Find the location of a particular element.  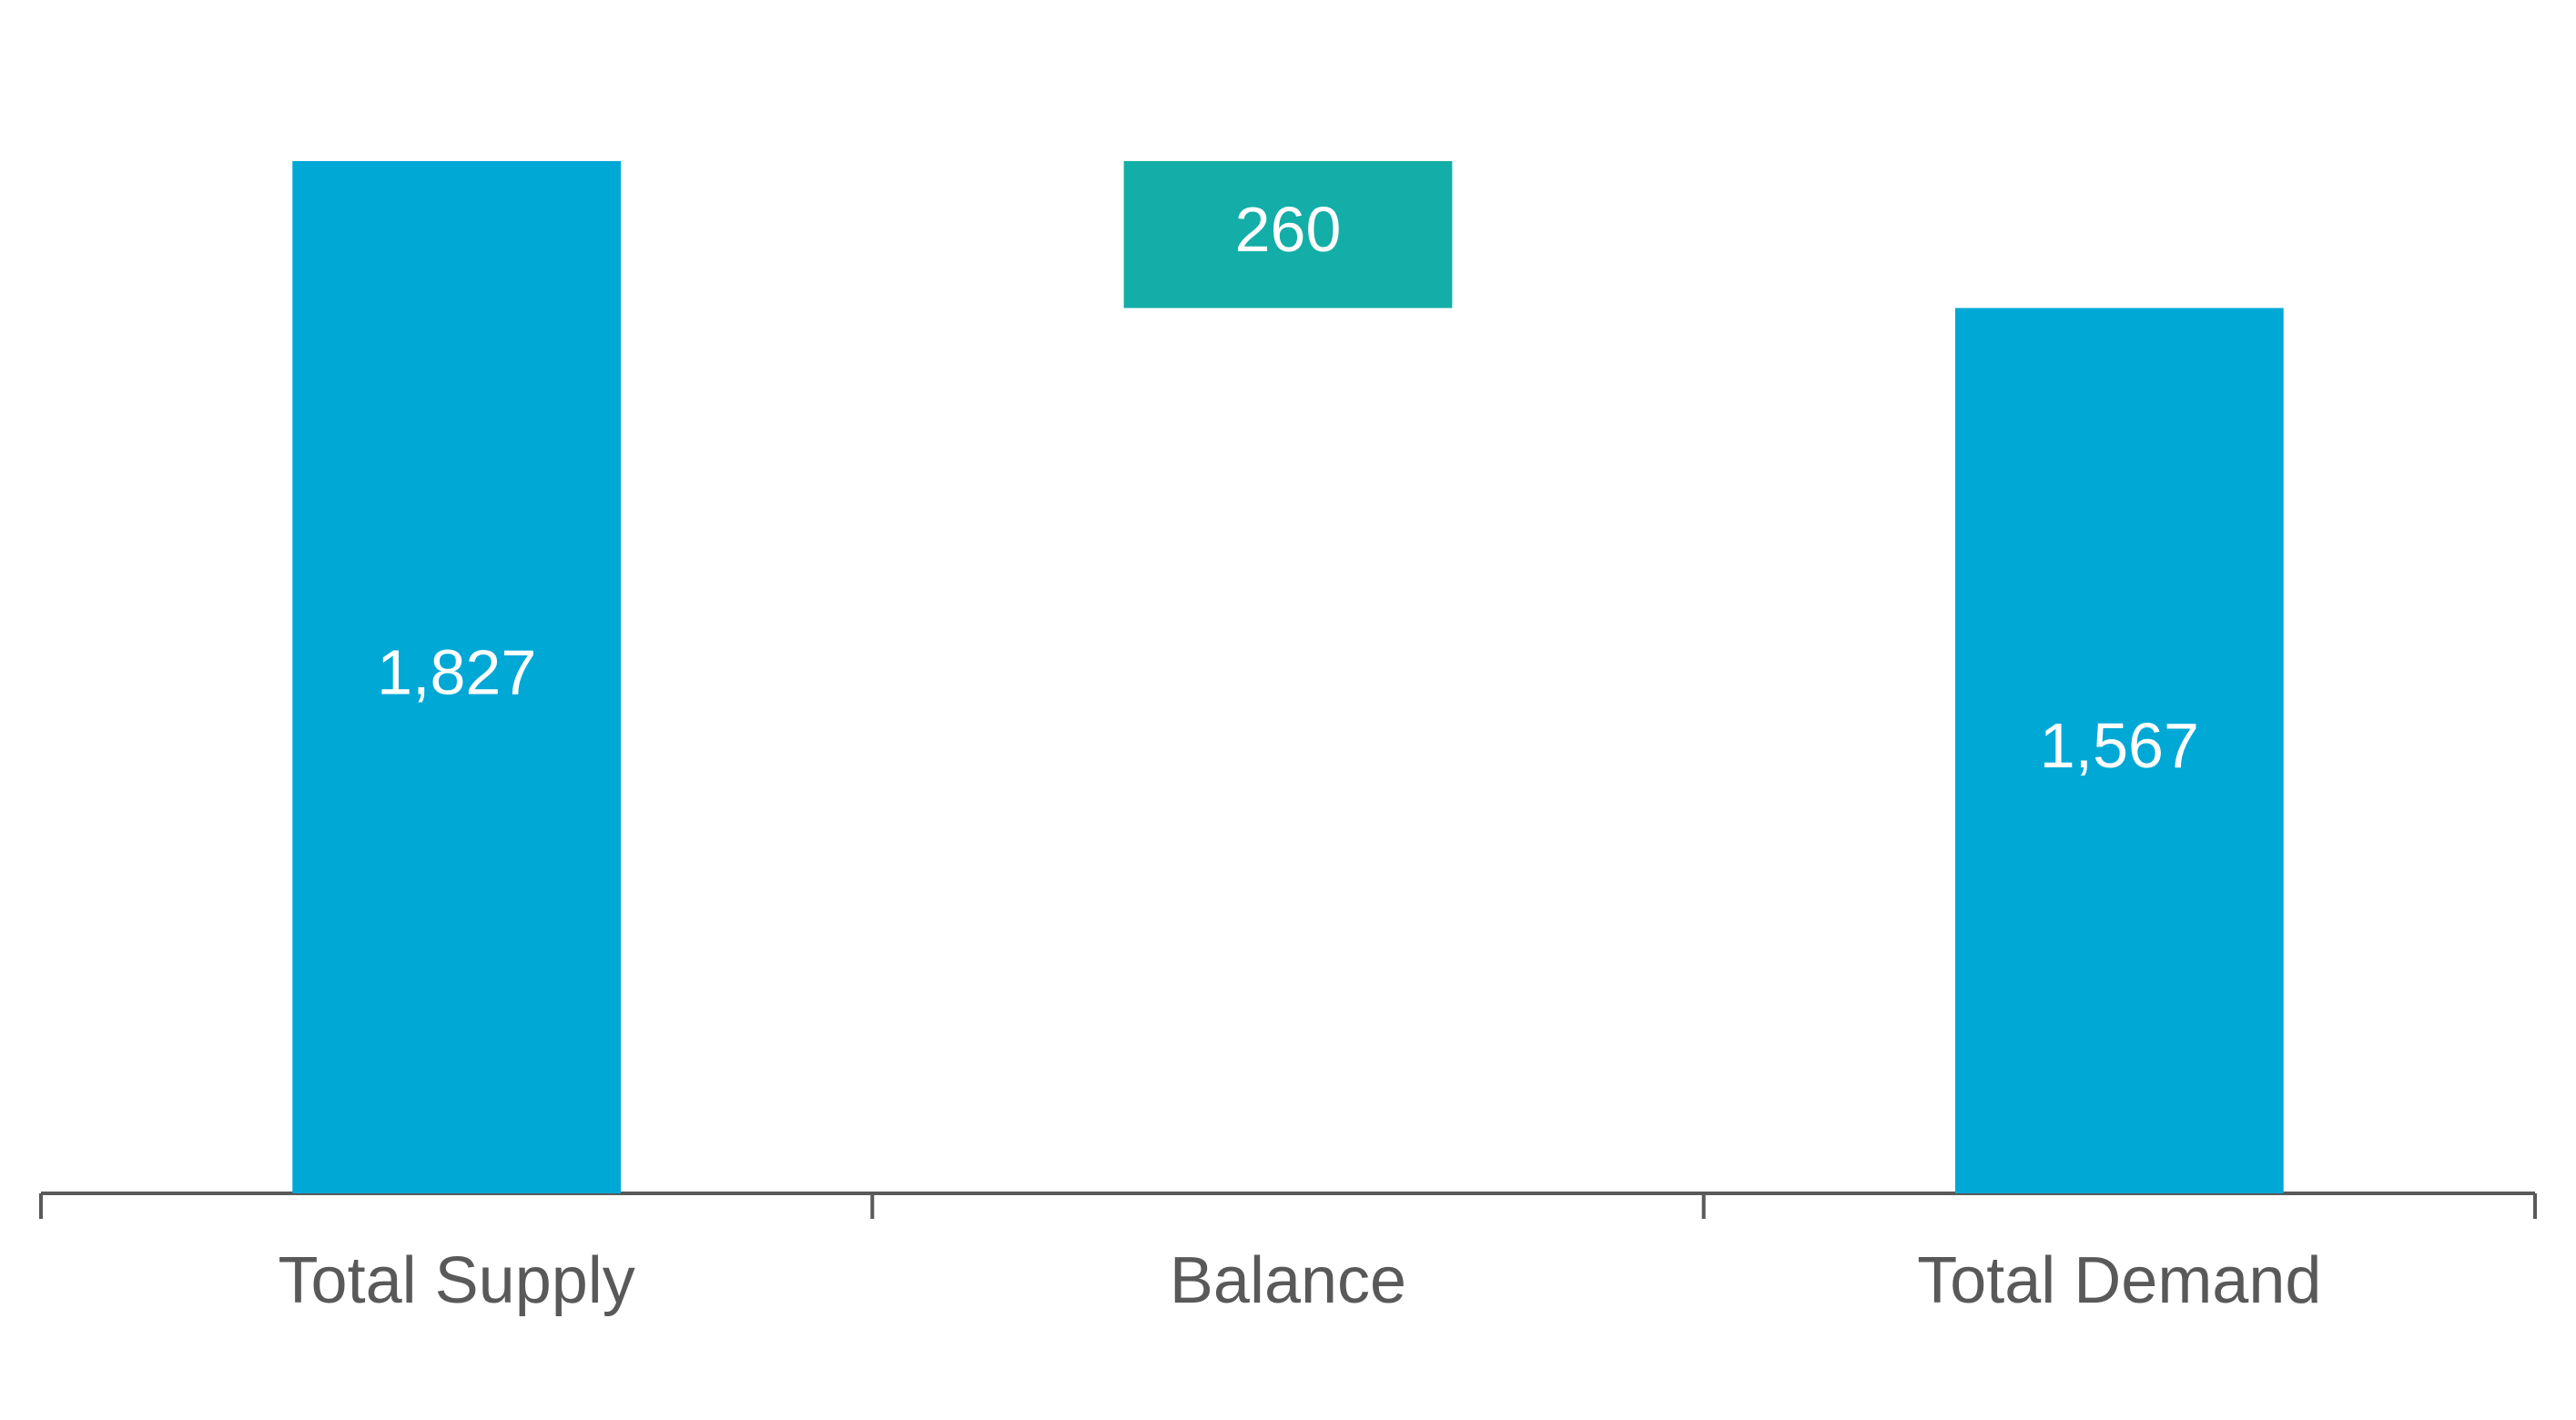

x-tick-label: Balance is located at coordinates (1288, 1280).